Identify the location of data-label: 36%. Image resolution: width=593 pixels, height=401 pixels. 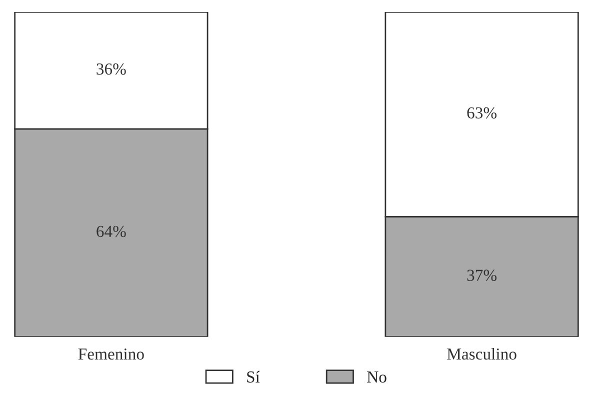
(111, 69).